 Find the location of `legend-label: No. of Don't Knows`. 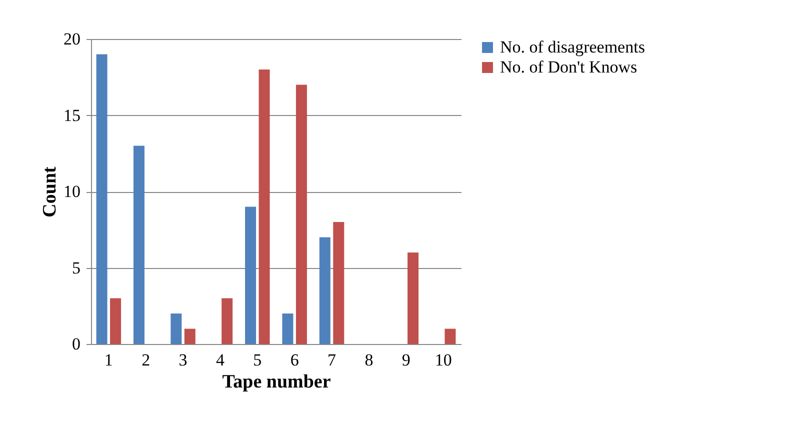

legend-label: No. of Don't Knows is located at coordinates (569, 67).